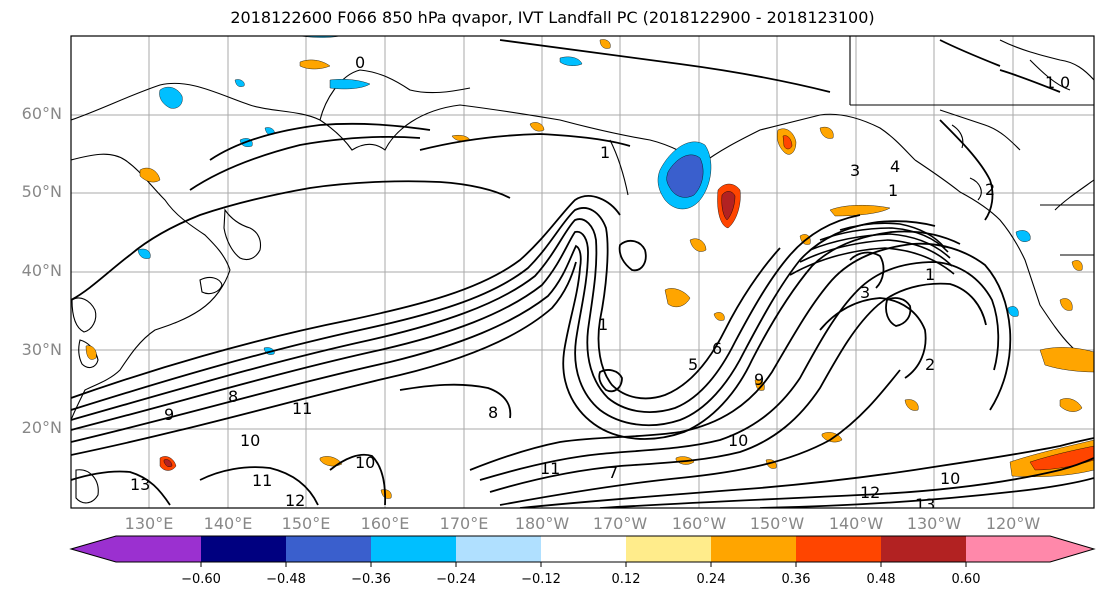  What do you see at coordinates (41, 191) in the screenshot?
I see `lat-label-50n: 50°N` at bounding box center [41, 191].